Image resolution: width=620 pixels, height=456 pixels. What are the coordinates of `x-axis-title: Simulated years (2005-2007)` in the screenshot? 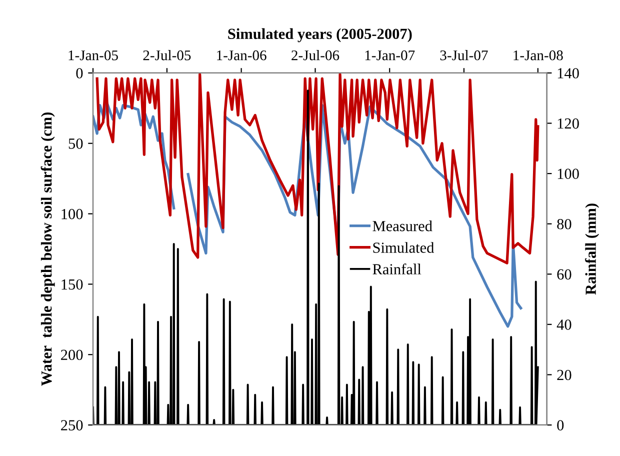 It's located at (320, 35).